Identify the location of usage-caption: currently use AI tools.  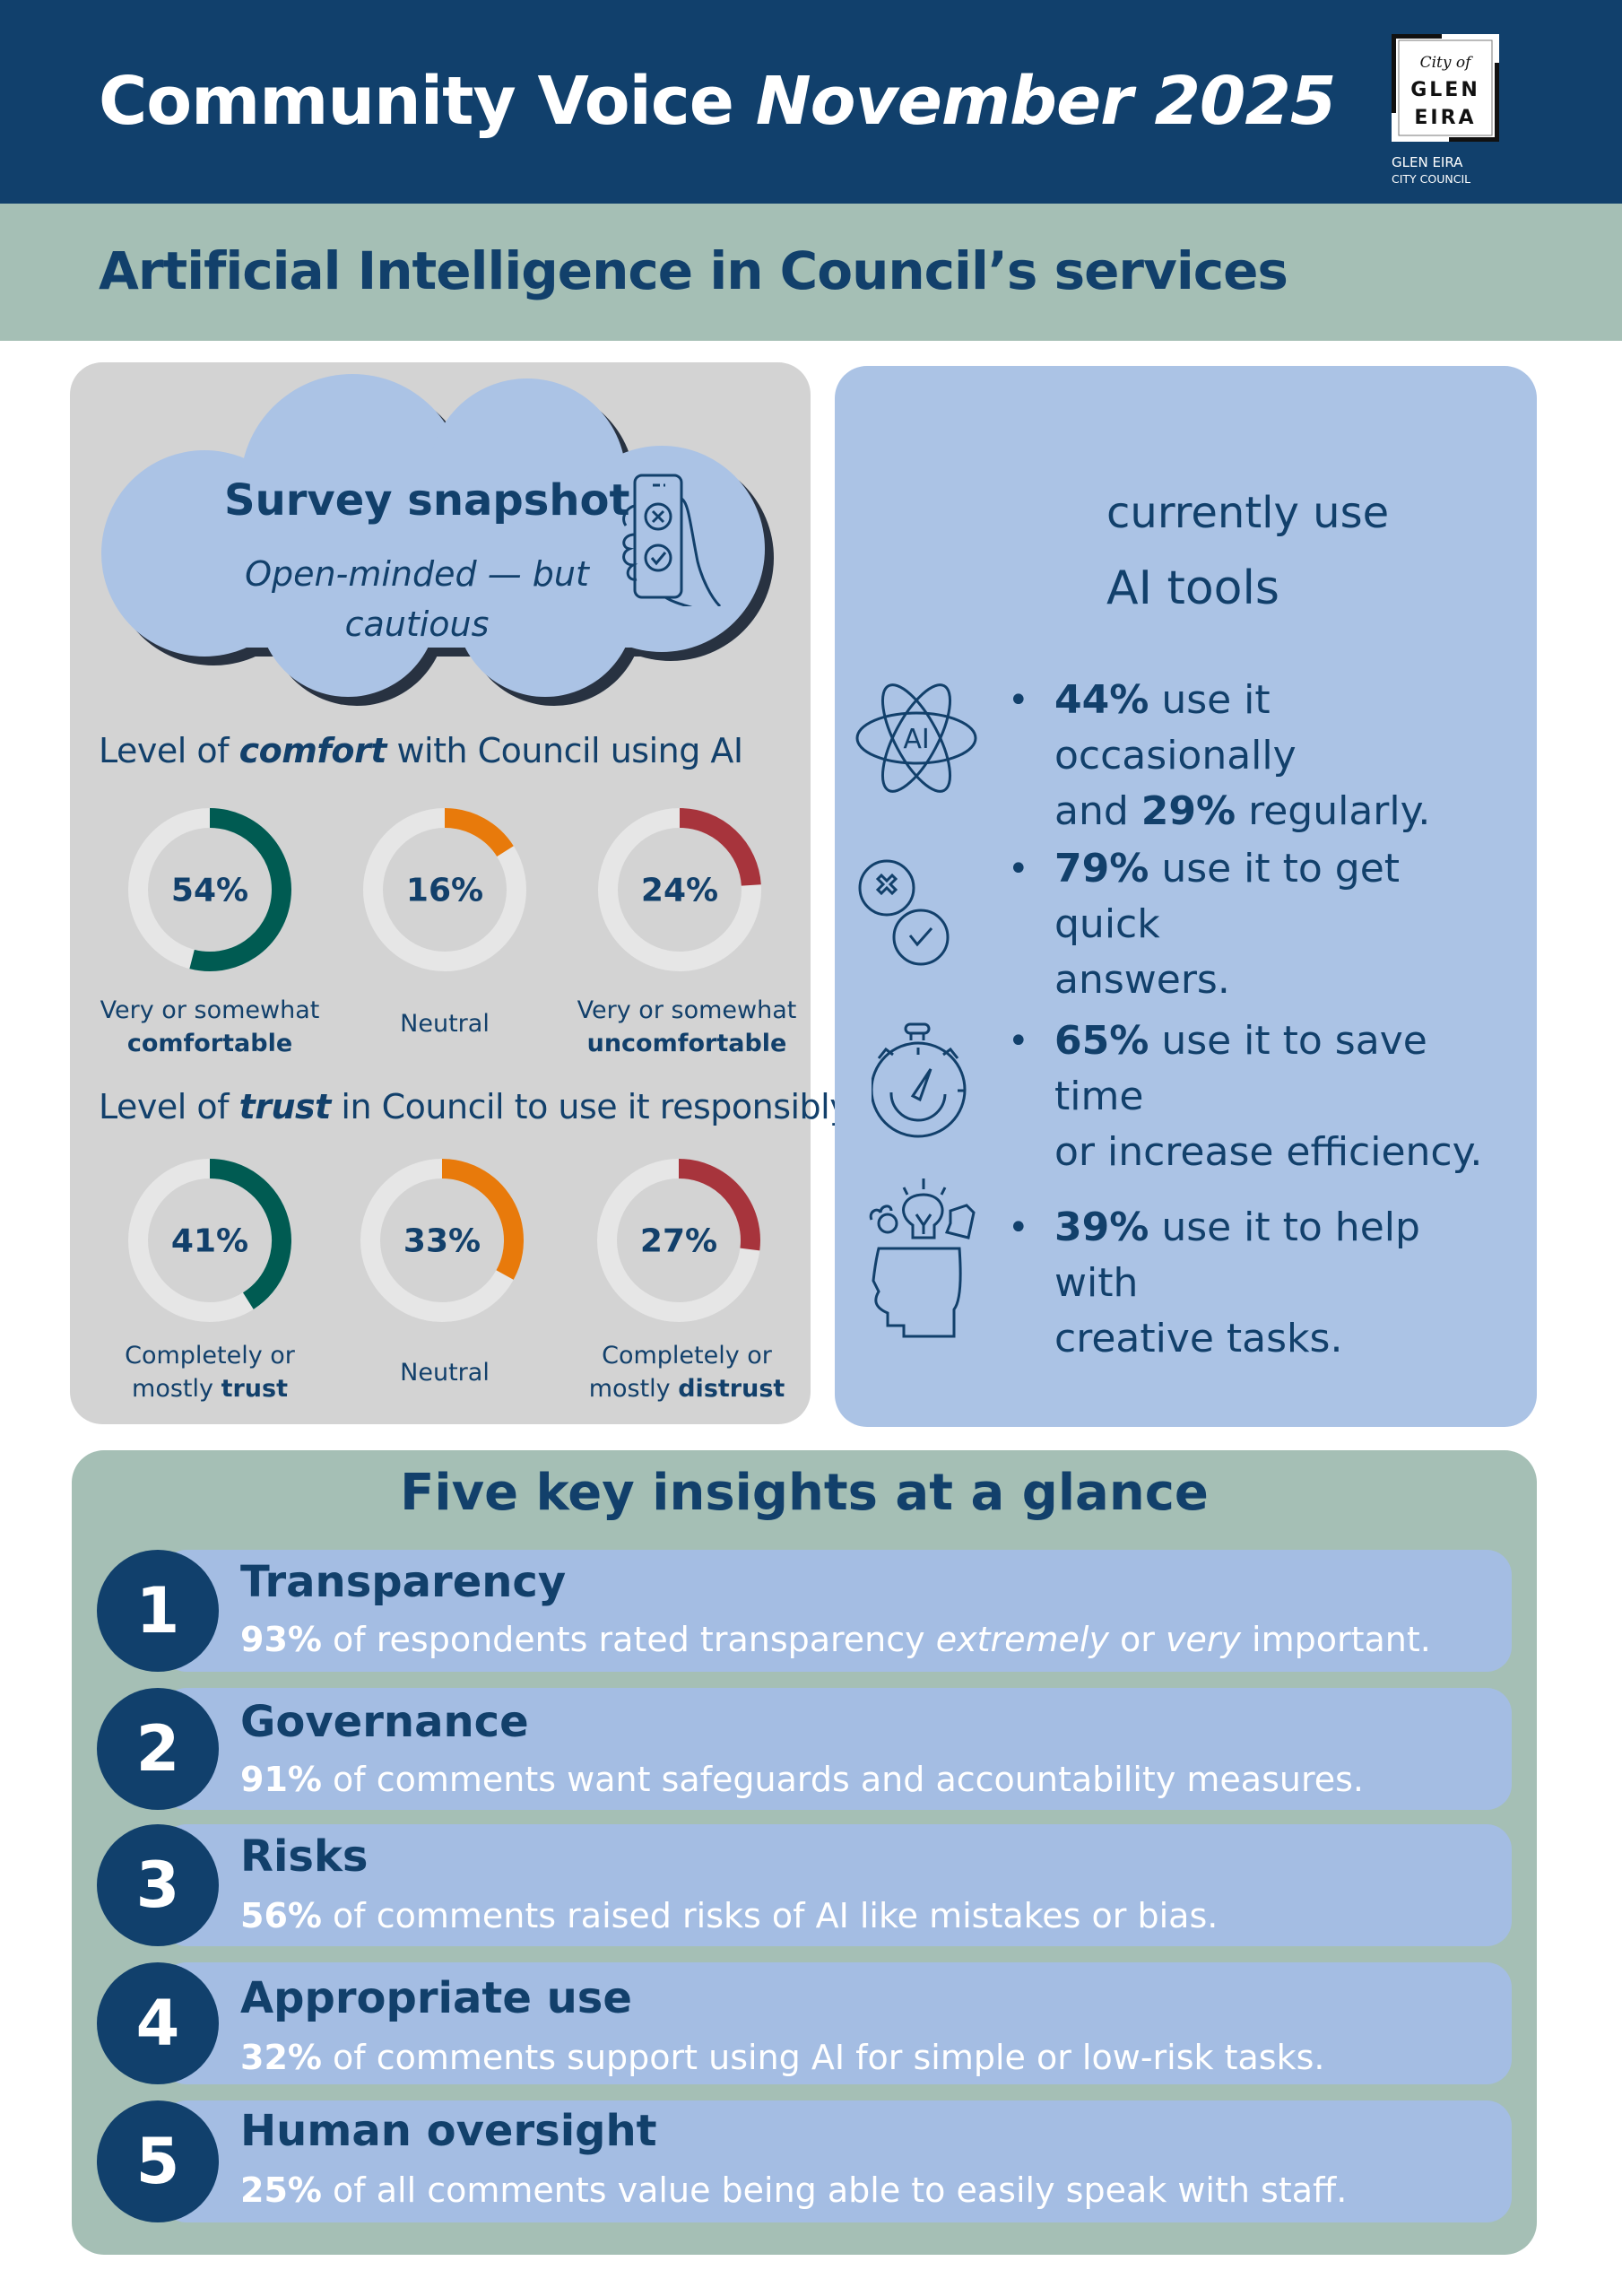
(1247, 551).